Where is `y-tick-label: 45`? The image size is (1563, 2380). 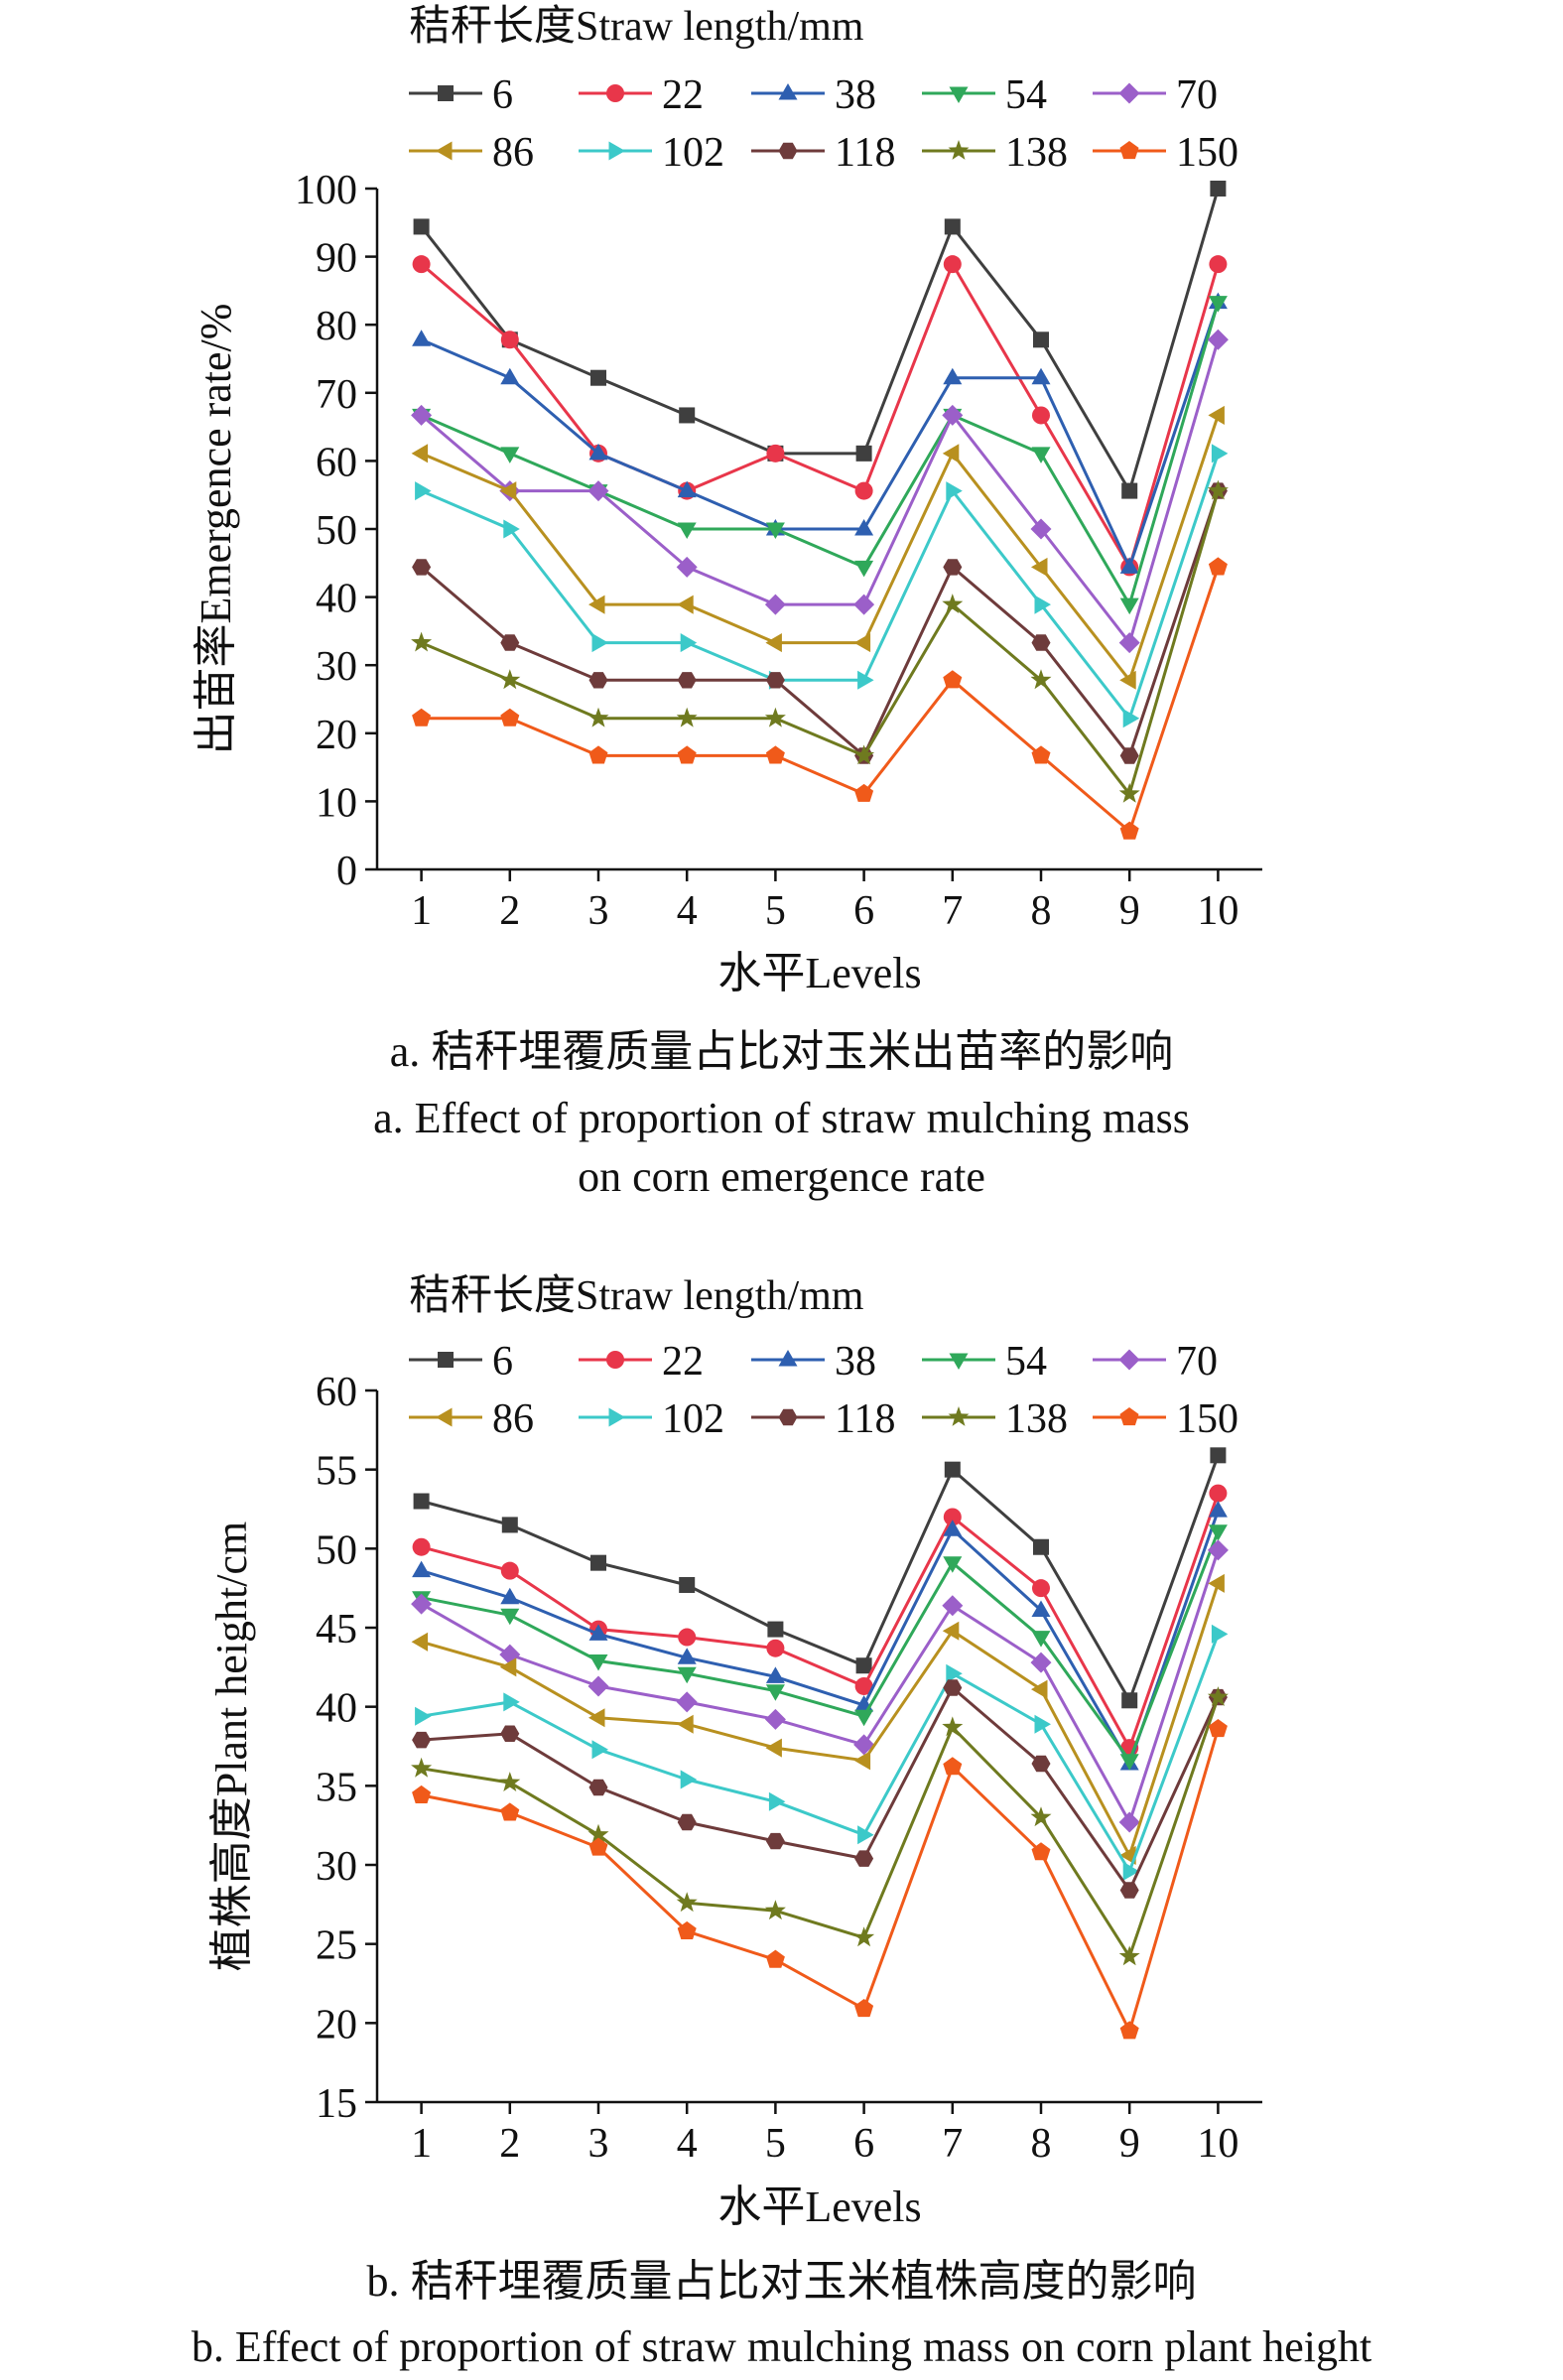 y-tick-label: 45 is located at coordinates (336, 1630).